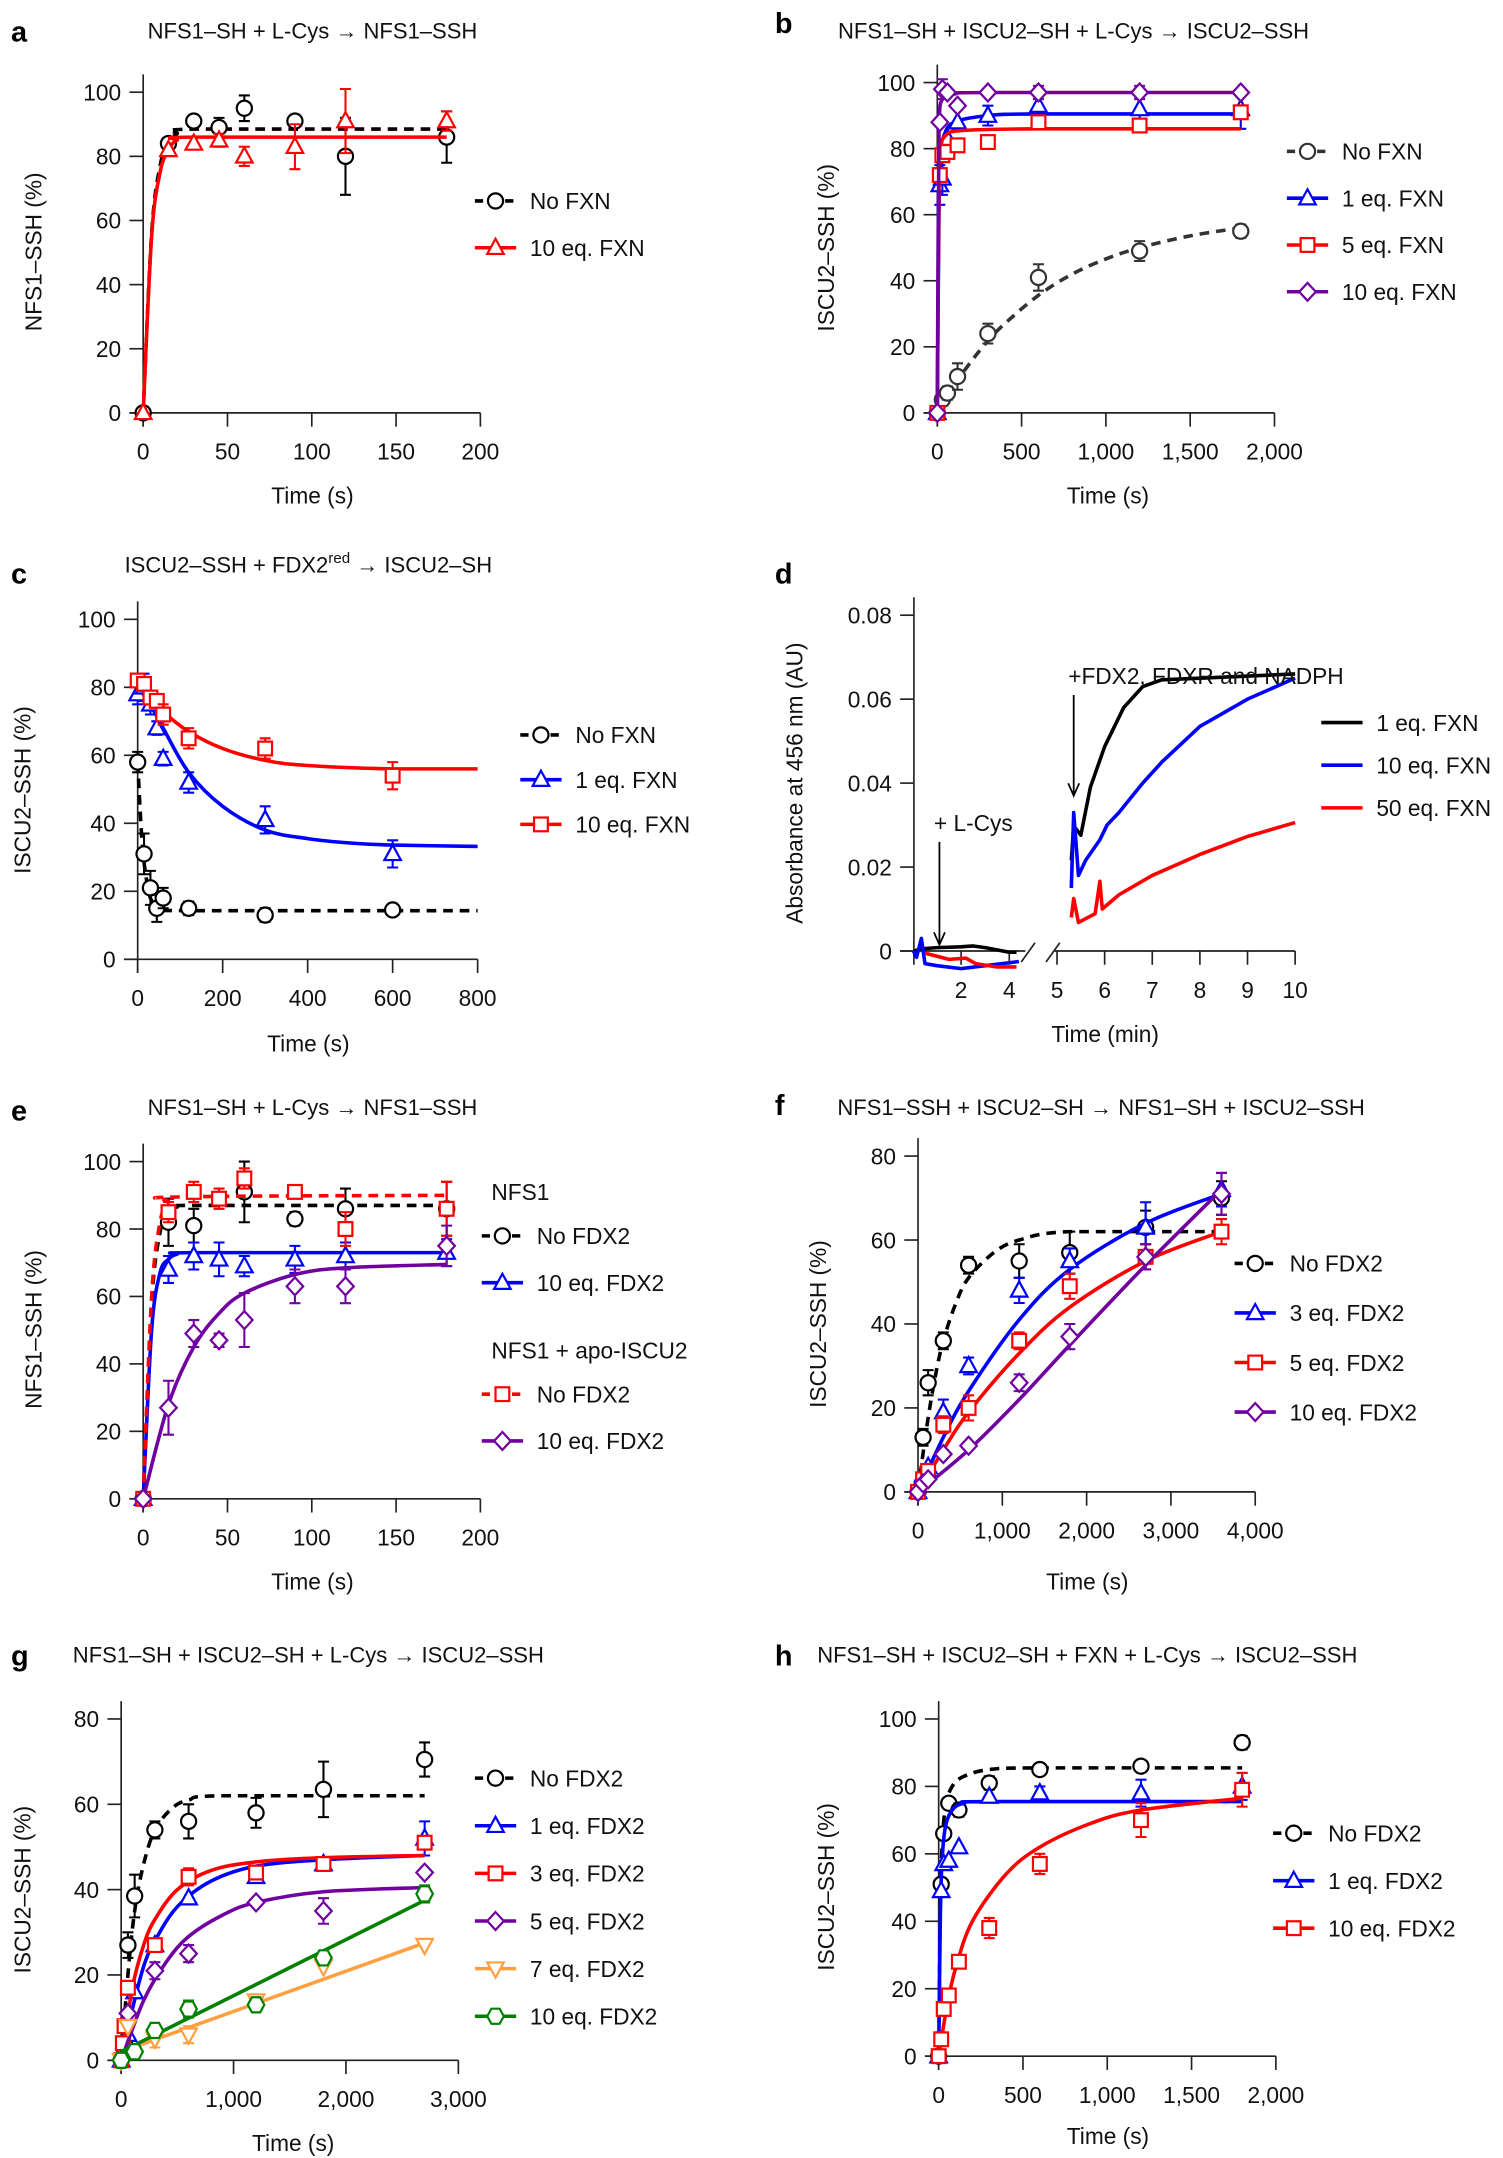  Describe the element at coordinates (308, 1655) in the screenshot. I see `title-text: NFS1–SH + ISCU2–SH + L-Cys → ISCU2–SSH` at that location.